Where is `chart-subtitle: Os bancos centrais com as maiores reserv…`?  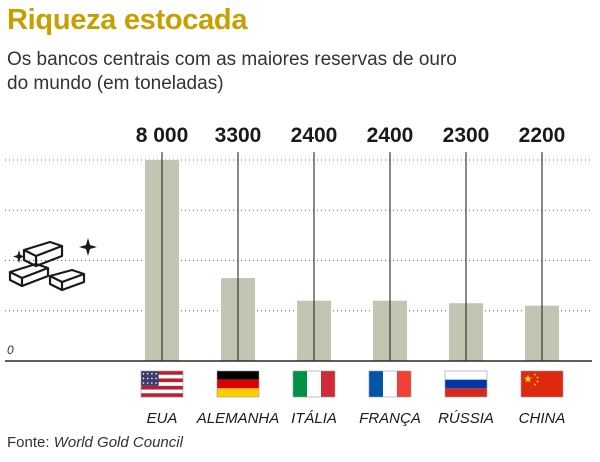 chart-subtitle: Os bancos centrais com as maiores reserv… is located at coordinates (232, 71).